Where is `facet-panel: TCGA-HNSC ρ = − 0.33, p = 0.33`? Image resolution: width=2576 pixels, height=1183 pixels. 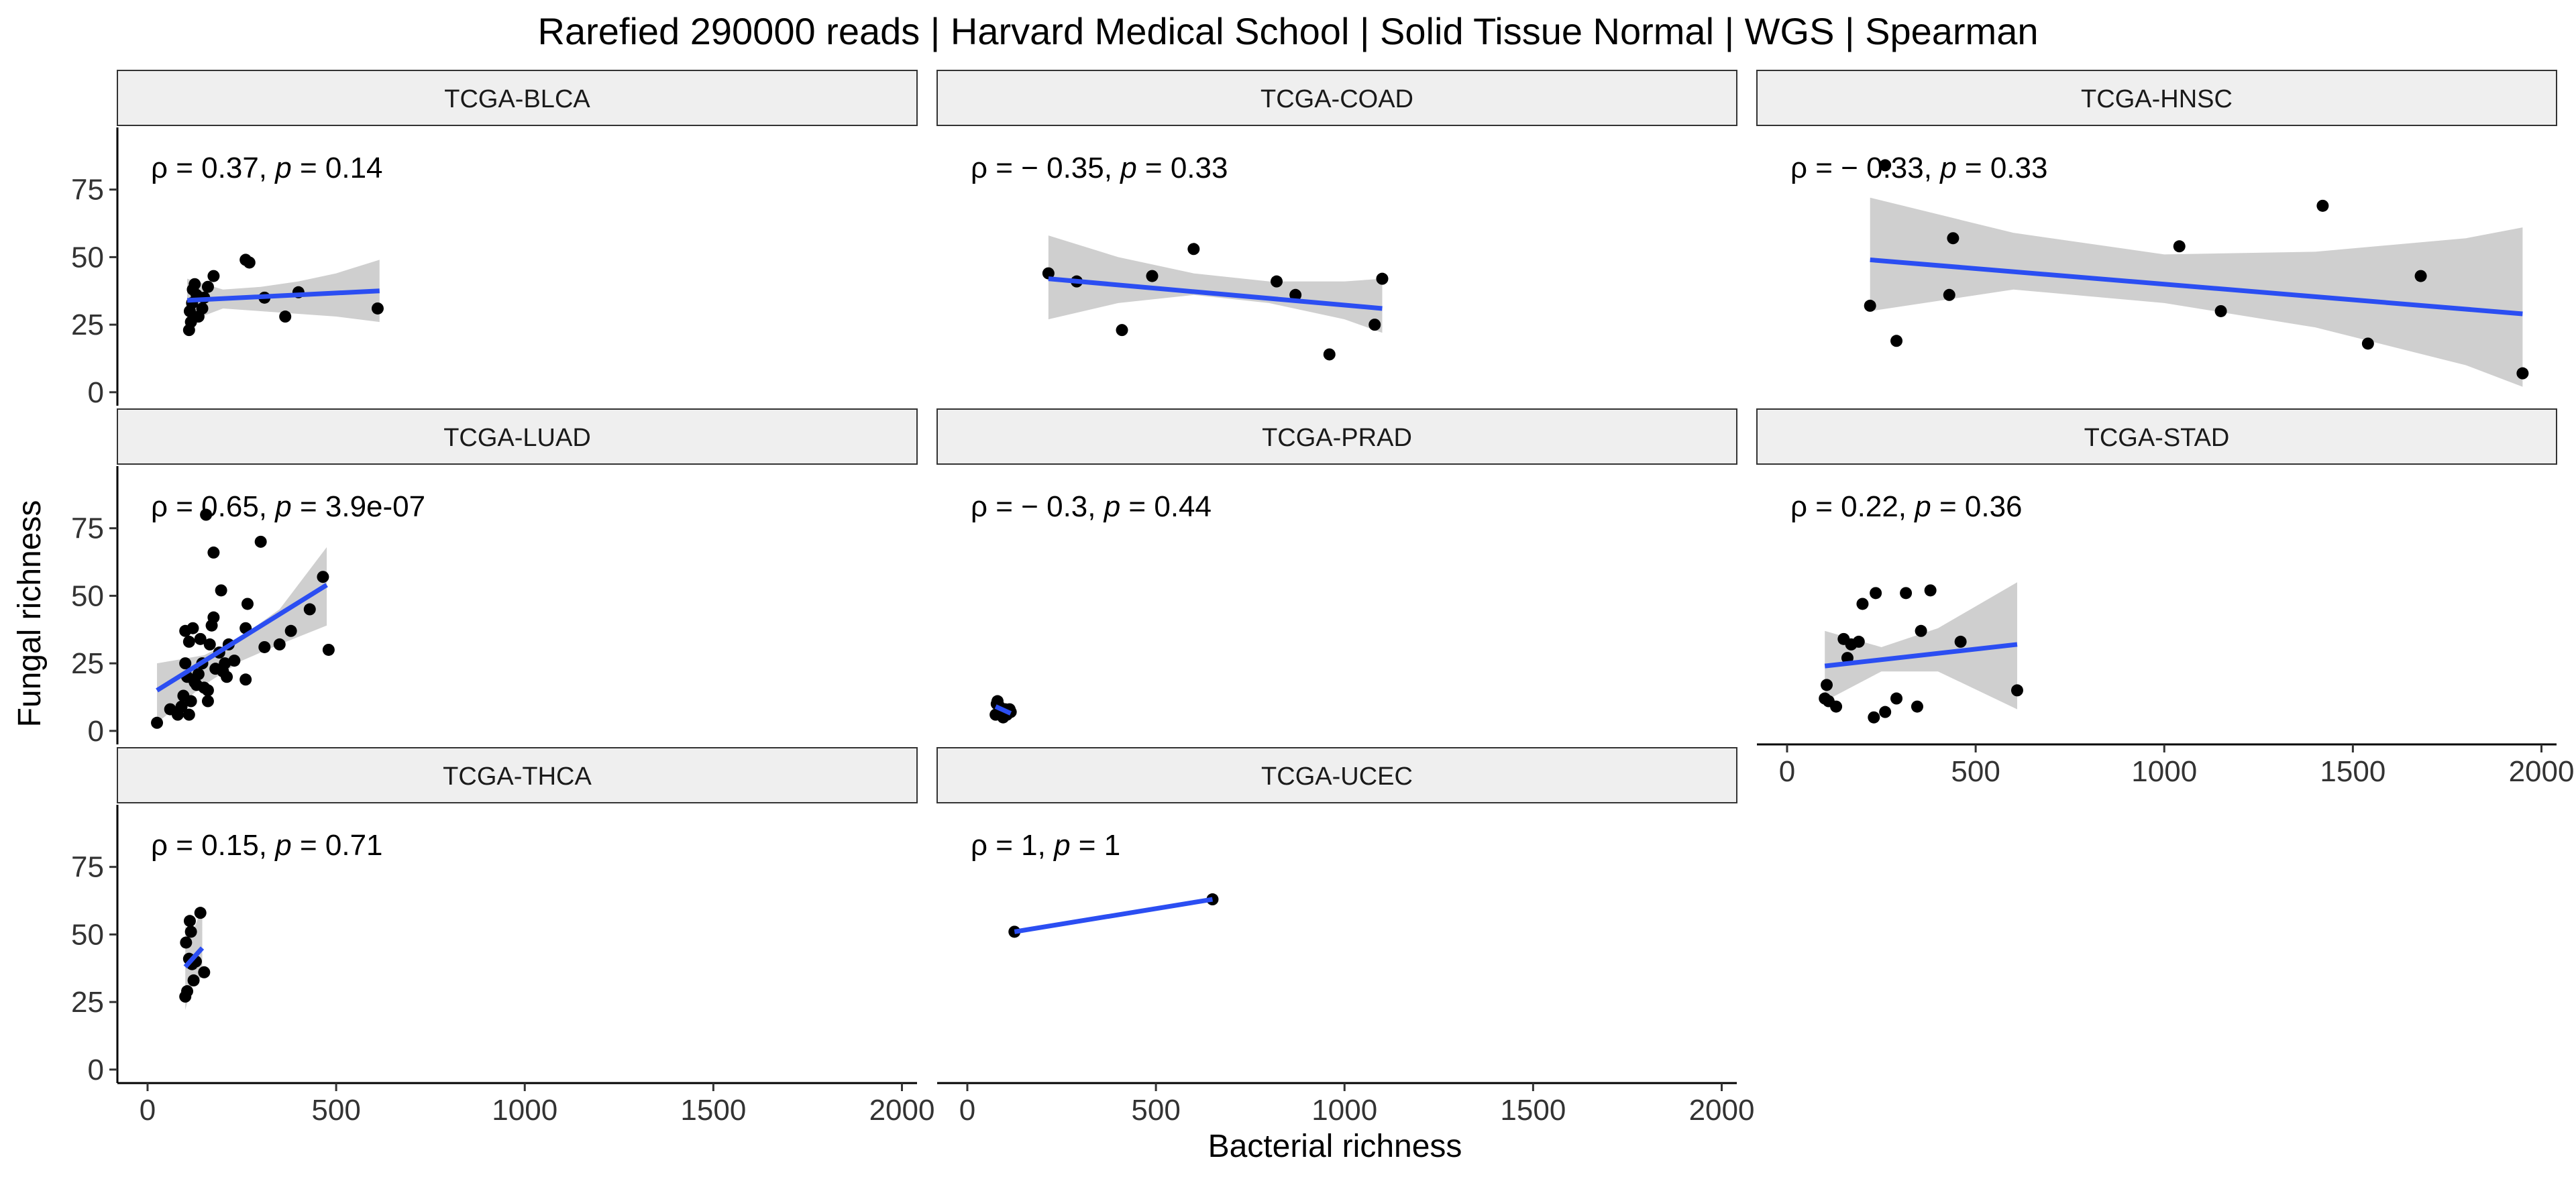
facet-panel: TCGA-HNSC ρ = − 0.33, p = 0.33 is located at coordinates (2156, 228).